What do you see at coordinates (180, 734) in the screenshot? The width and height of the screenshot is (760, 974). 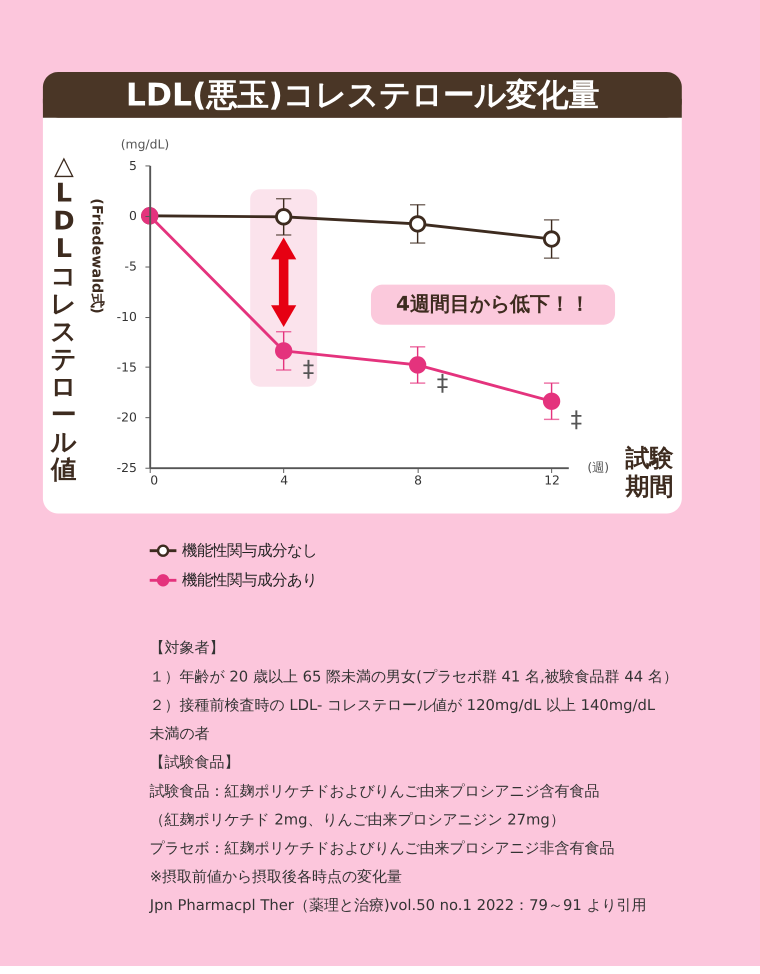 I see `text: 未満の者` at bounding box center [180, 734].